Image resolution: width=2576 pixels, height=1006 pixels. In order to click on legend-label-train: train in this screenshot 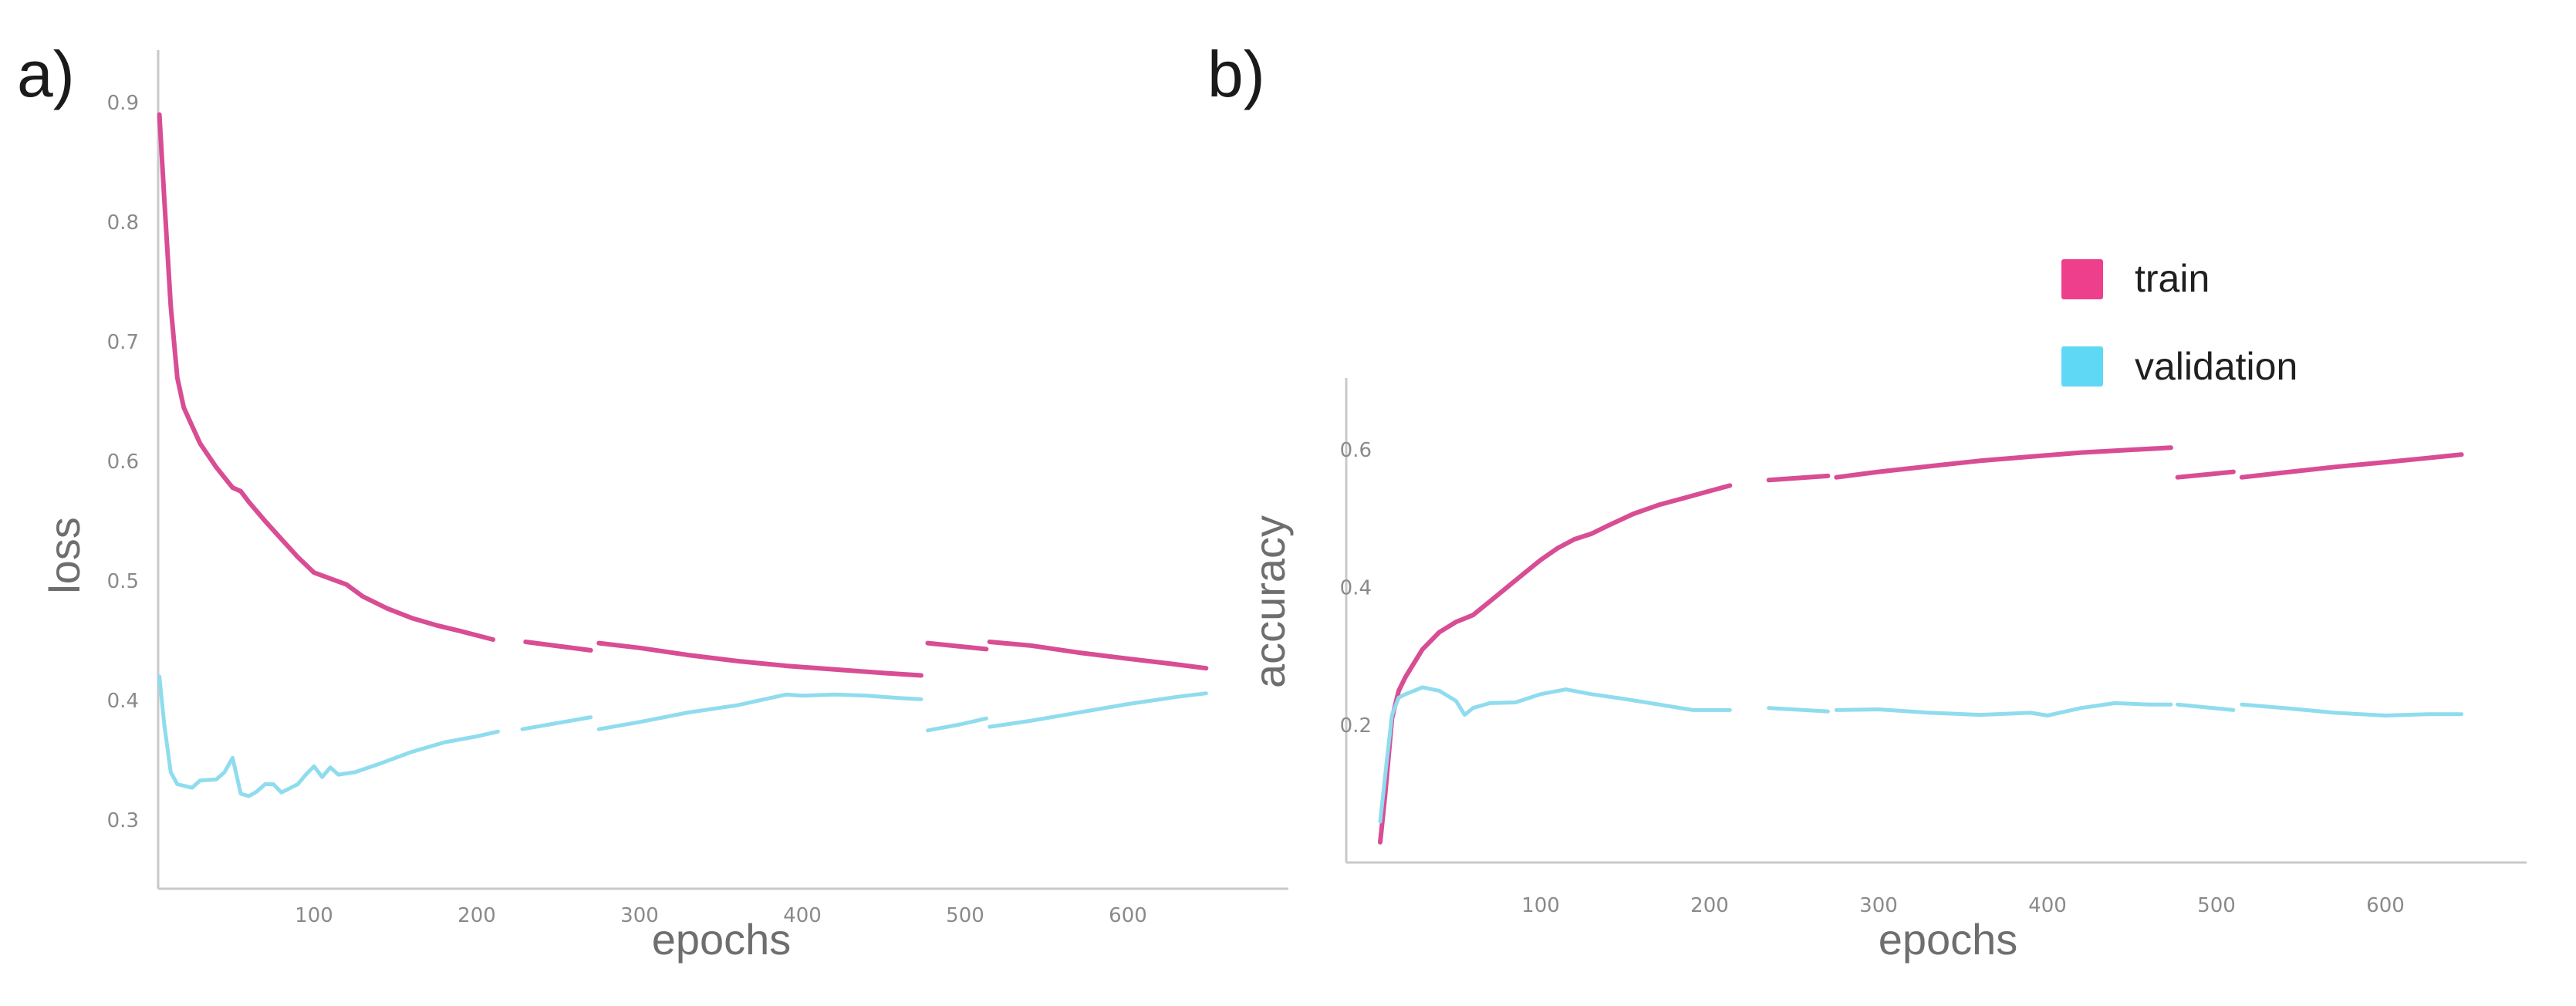, I will do `click(2172, 278)`.